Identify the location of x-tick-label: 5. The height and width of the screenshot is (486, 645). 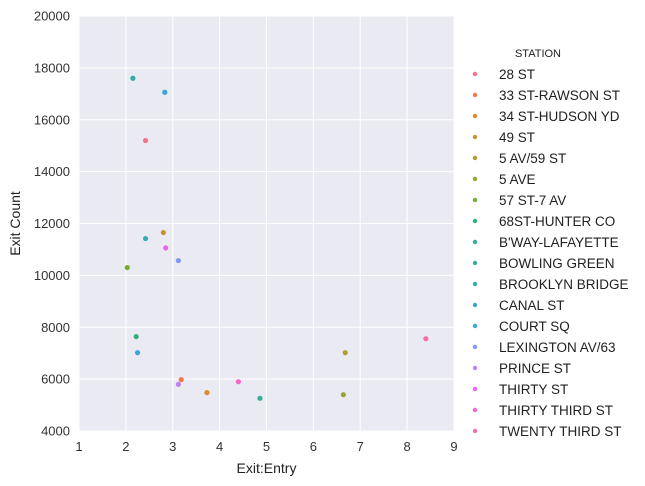
(266, 446).